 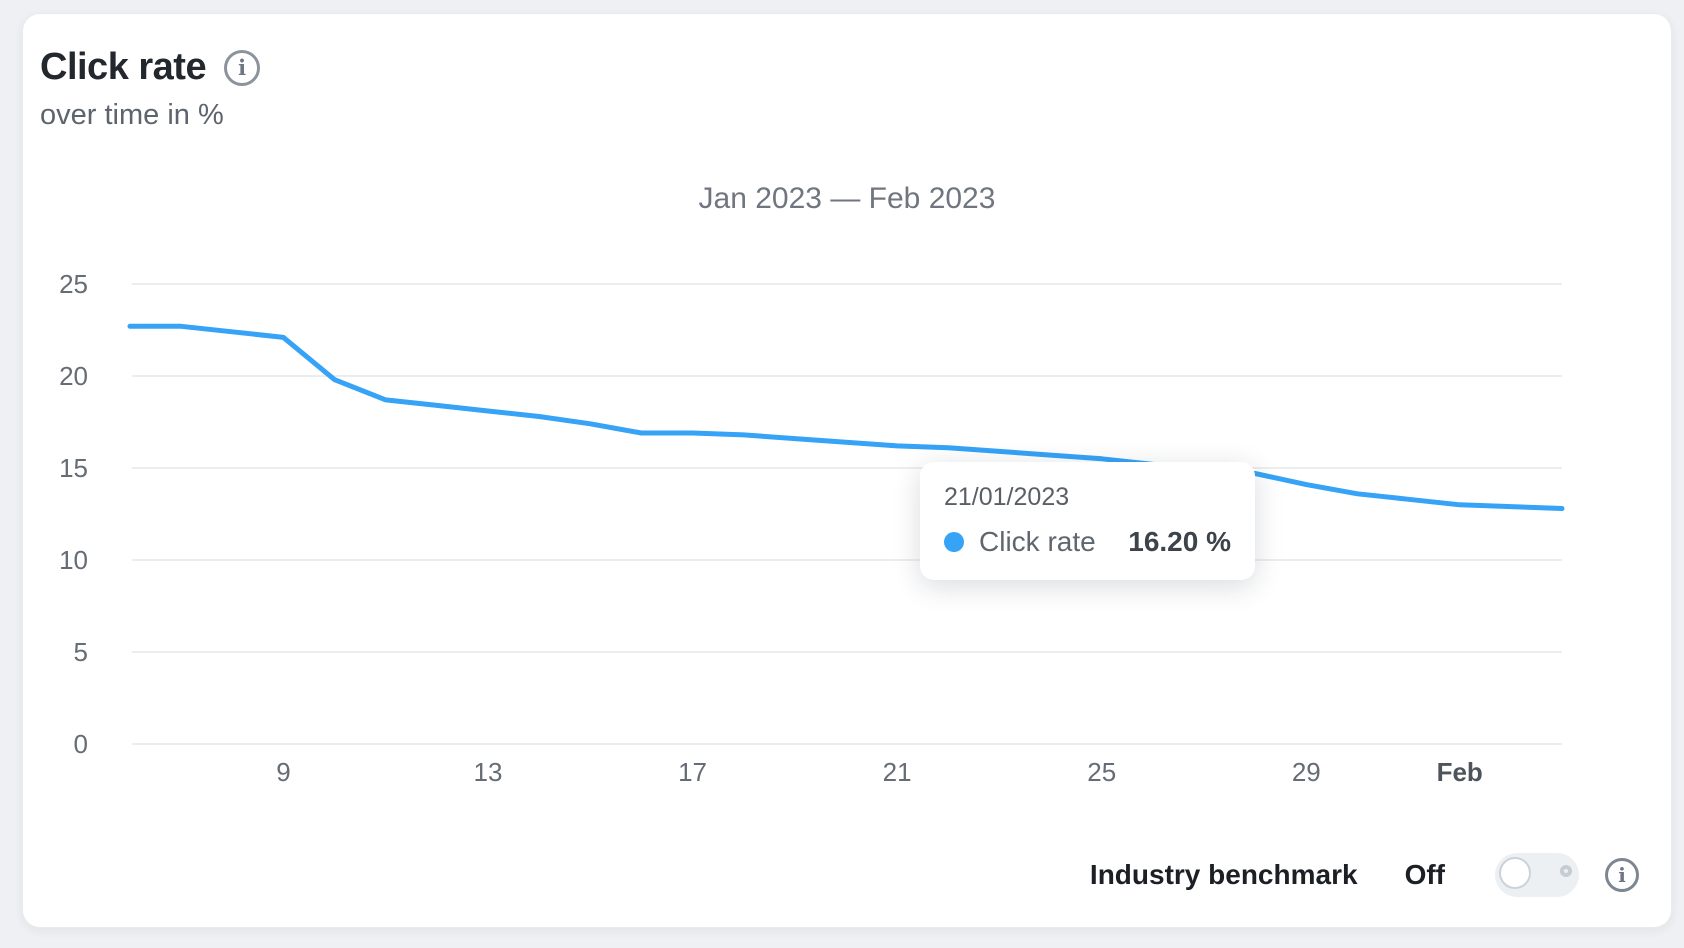 I want to click on toggle-knob, so click(x=1515, y=873).